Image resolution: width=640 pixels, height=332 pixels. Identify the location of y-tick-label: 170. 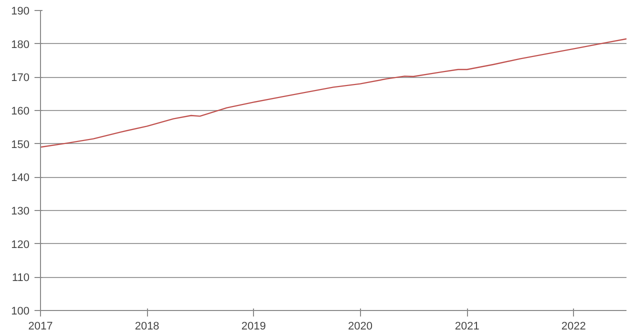
(20, 78).